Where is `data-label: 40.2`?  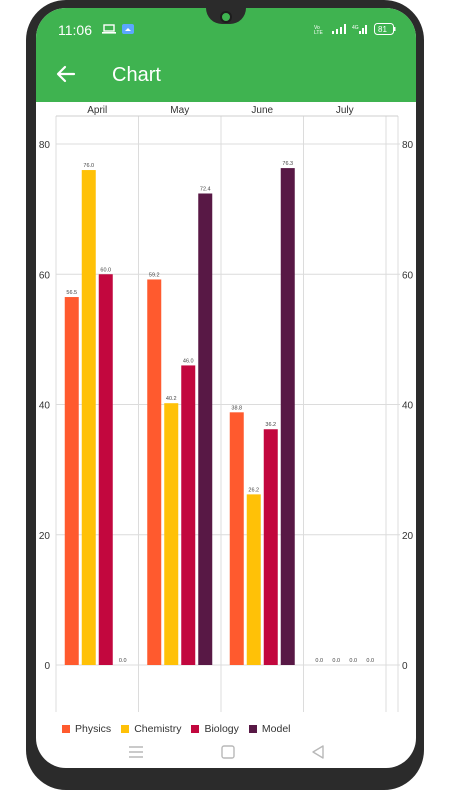
data-label: 40.2 is located at coordinates (171, 399).